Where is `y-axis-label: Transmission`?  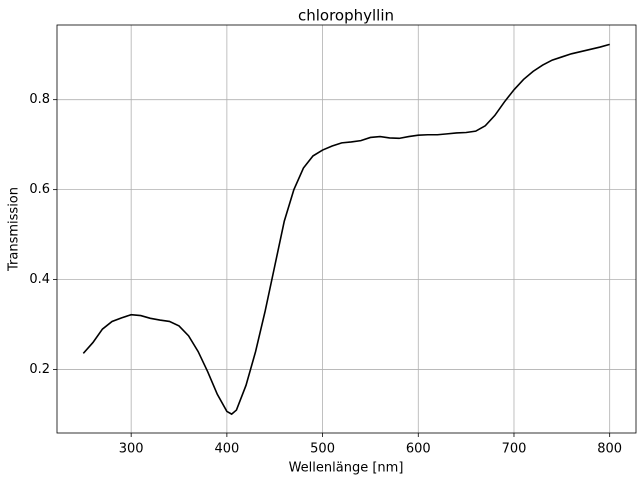 y-axis-label: Transmission is located at coordinates (14, 229).